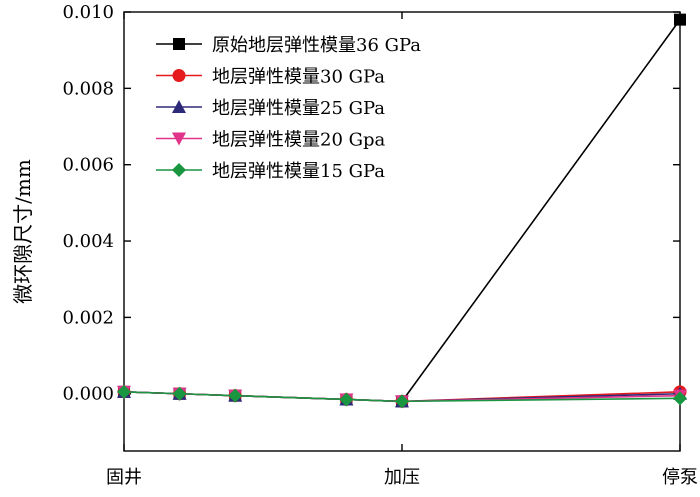 The height and width of the screenshot is (497, 700). I want to click on series-line, so click(402, 397).